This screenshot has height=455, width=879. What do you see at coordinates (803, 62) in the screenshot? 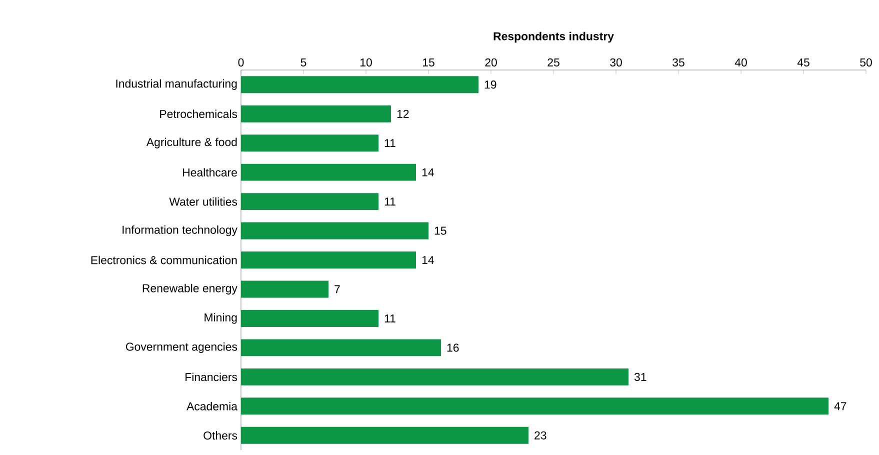
I see `x-tick-label: 45` at bounding box center [803, 62].